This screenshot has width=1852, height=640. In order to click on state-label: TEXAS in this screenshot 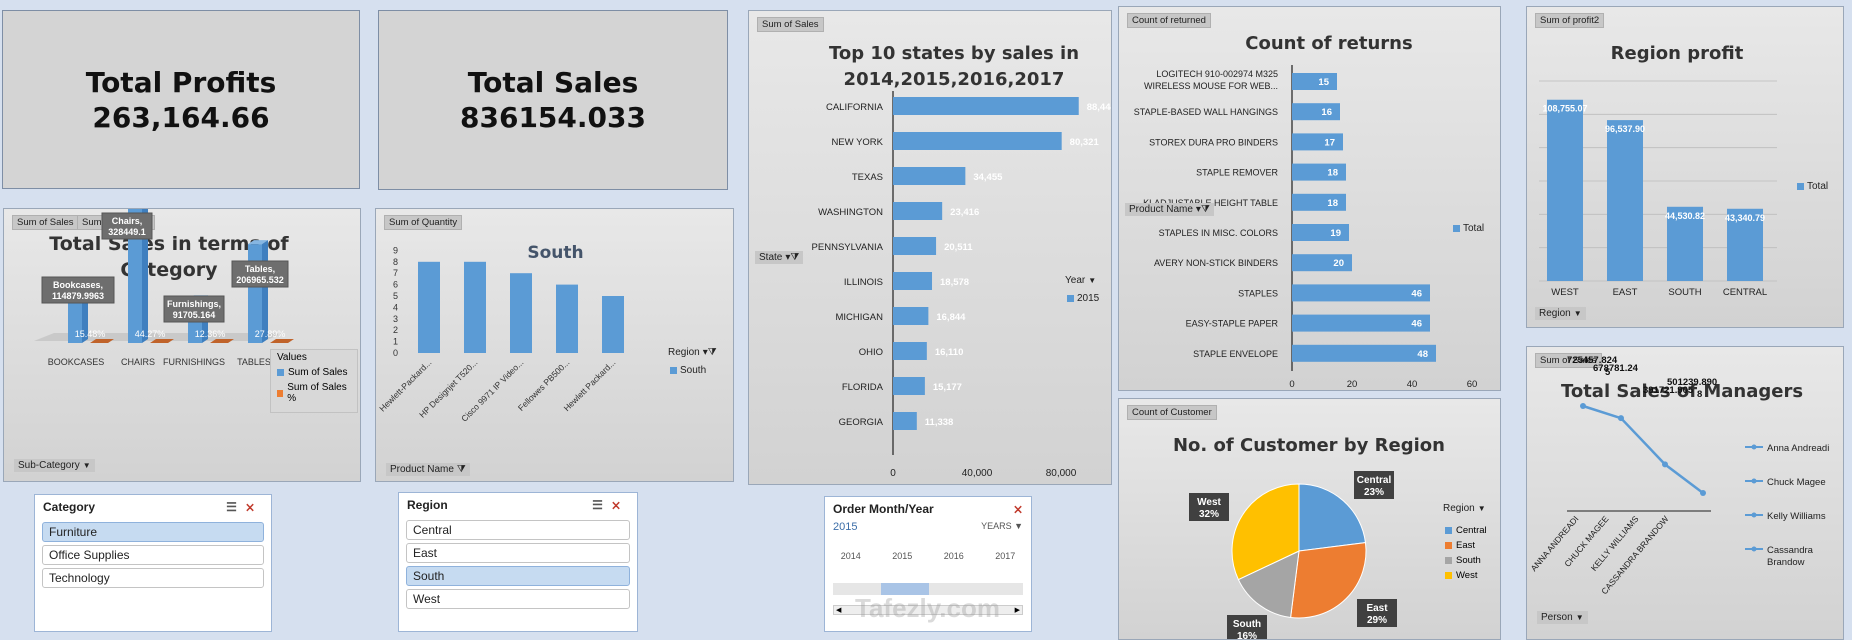, I will do `click(867, 177)`.